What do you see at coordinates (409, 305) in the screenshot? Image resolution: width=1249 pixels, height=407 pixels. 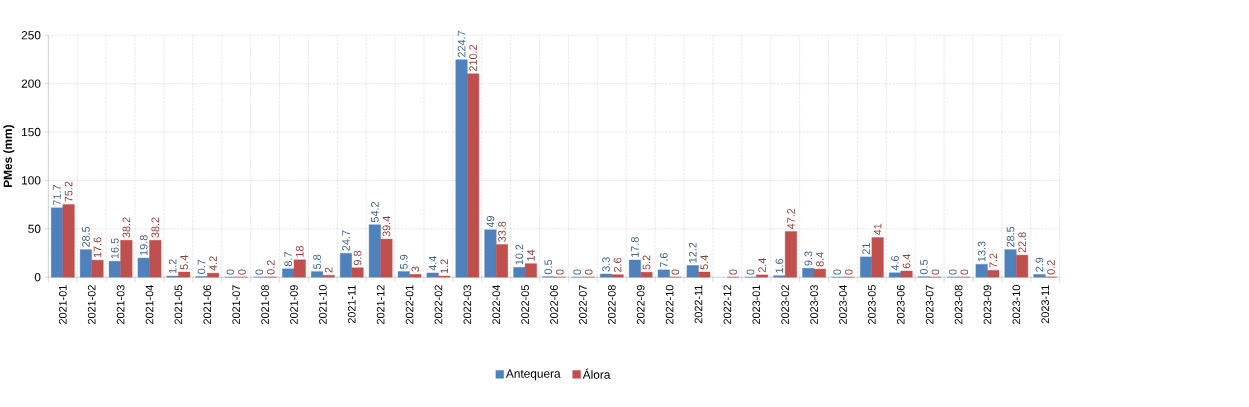 I see `x-tick-label: 2022-01` at bounding box center [409, 305].